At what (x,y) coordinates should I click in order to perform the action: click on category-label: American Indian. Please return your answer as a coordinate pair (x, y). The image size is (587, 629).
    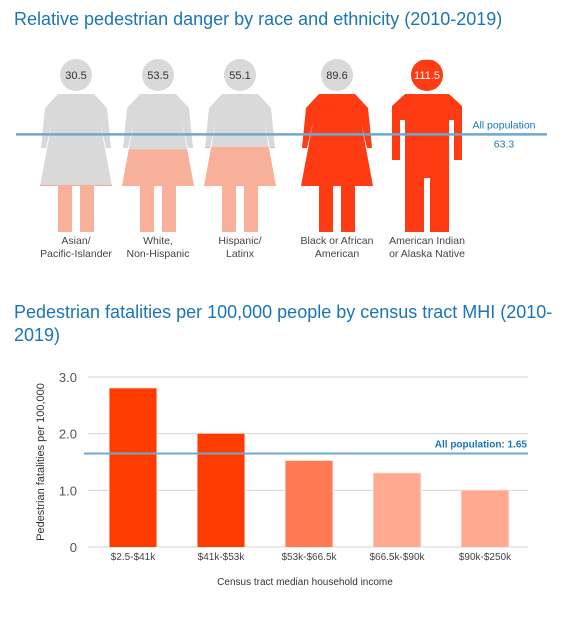
    Looking at the image, I should click on (427, 241).